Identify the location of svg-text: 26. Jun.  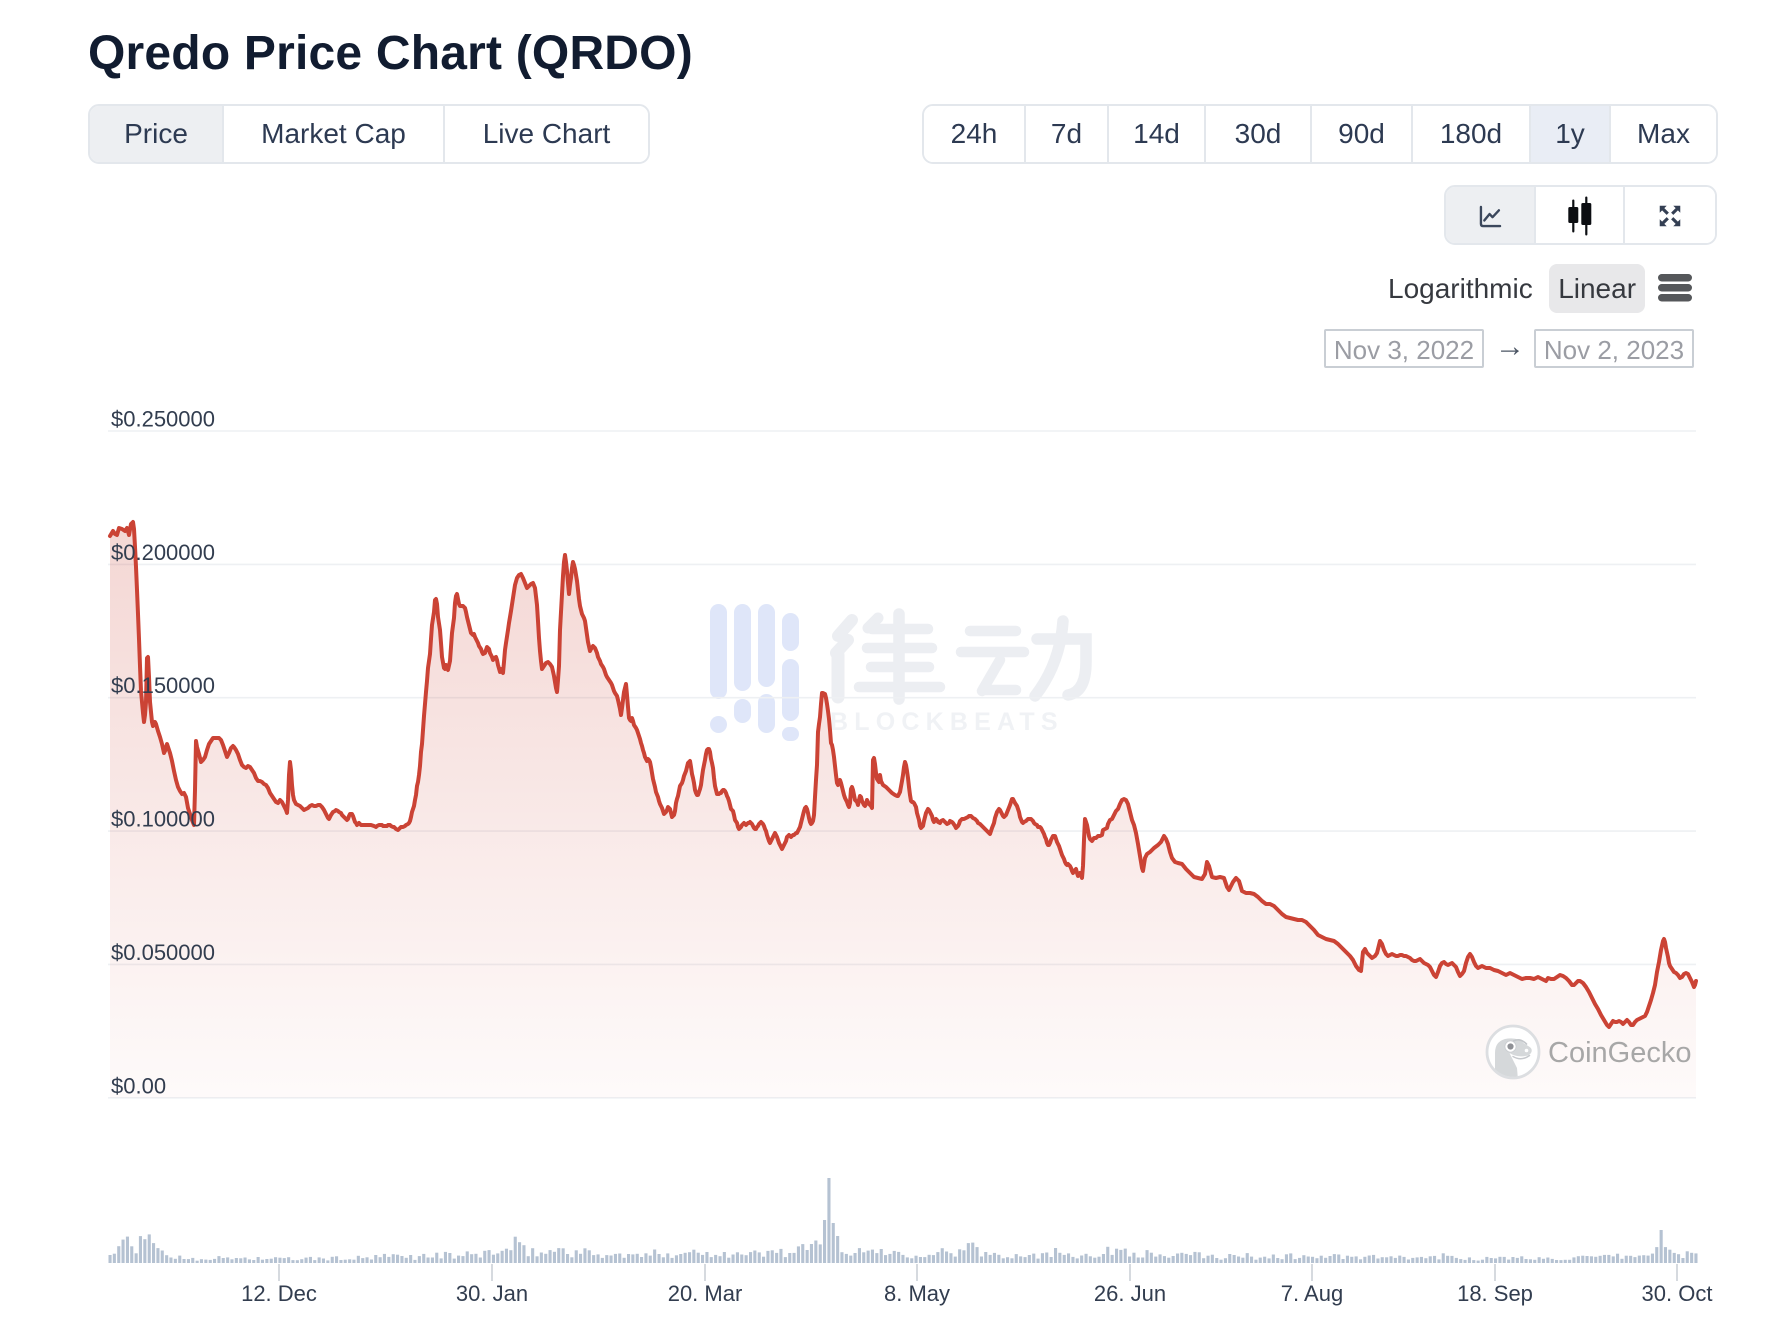
(1130, 1293).